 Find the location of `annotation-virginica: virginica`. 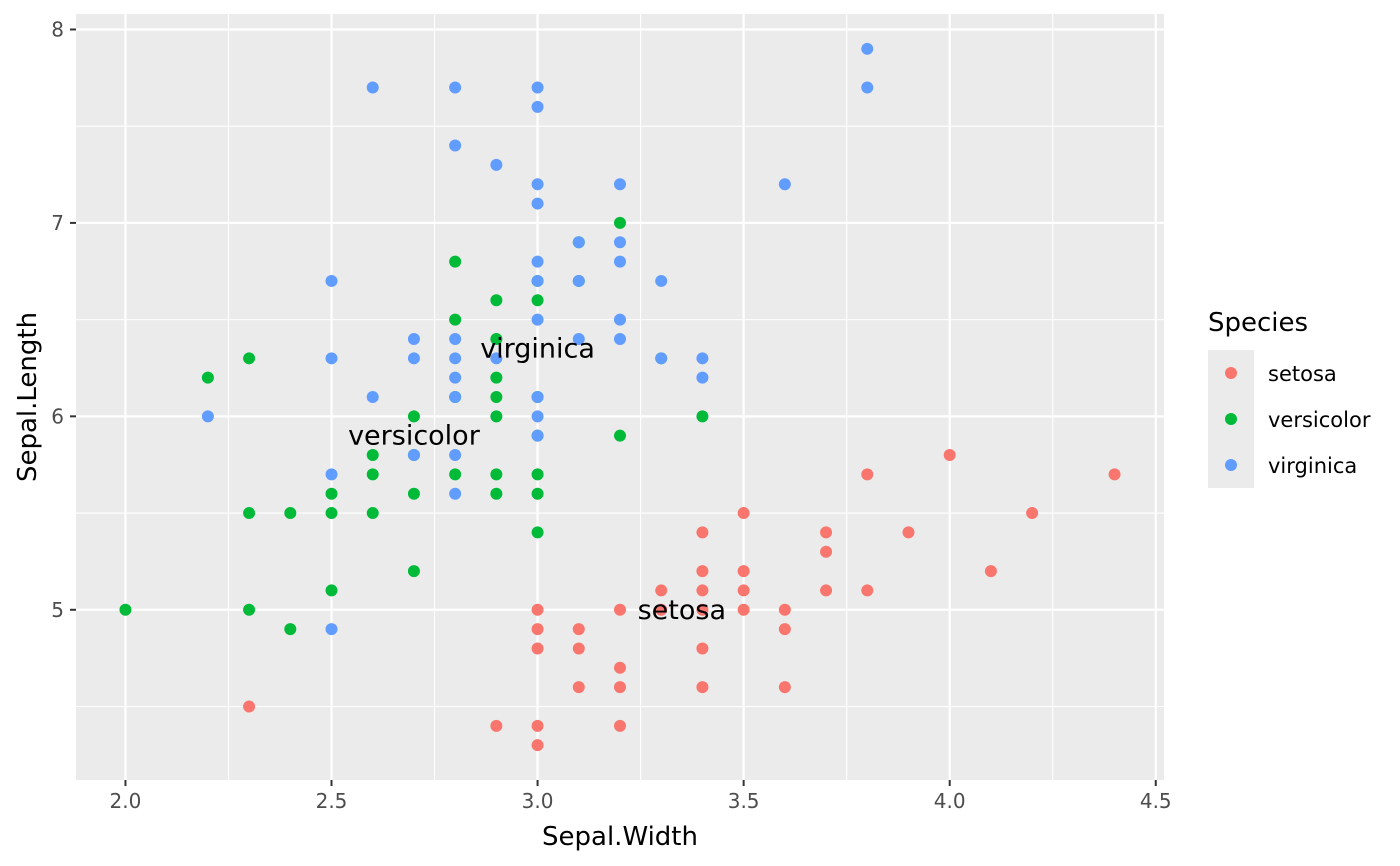

annotation-virginica: virginica is located at coordinates (537, 349).